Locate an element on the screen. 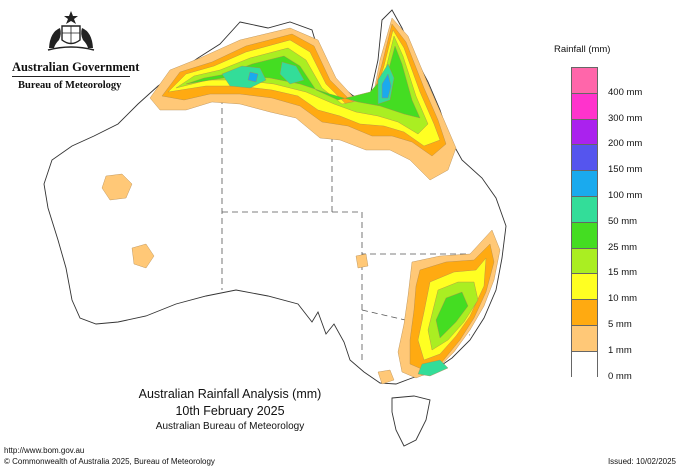  legend-label: 150 mm is located at coordinates (625, 170).